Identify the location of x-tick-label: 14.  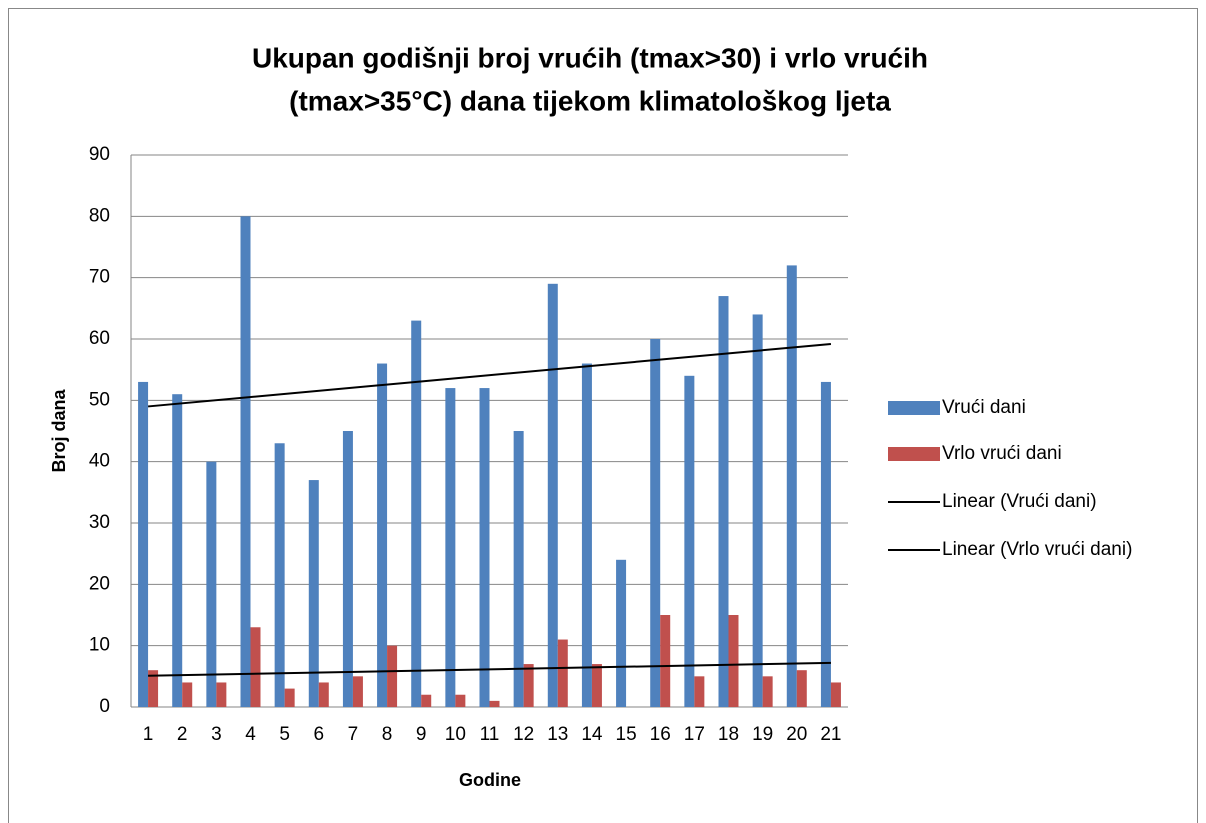
(592, 734).